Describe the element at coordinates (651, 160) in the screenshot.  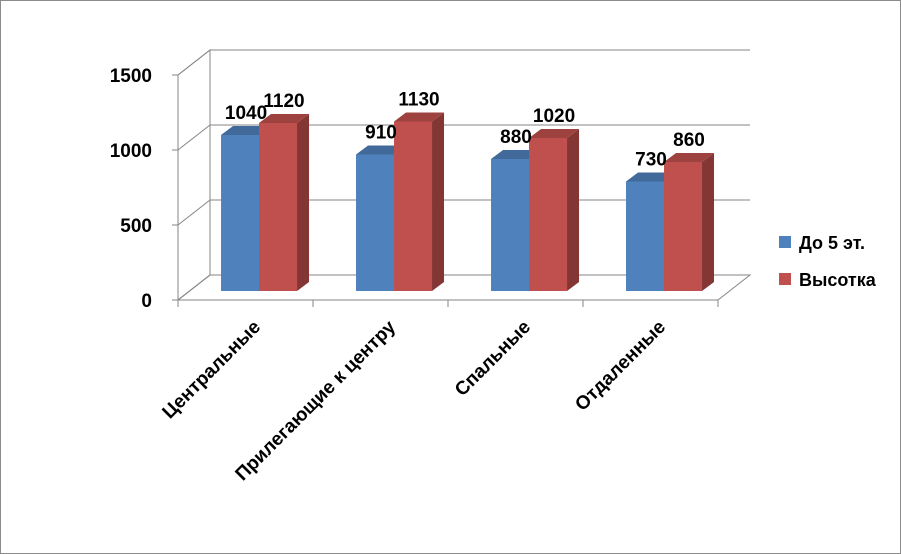
I see `data-label: 730` at that location.